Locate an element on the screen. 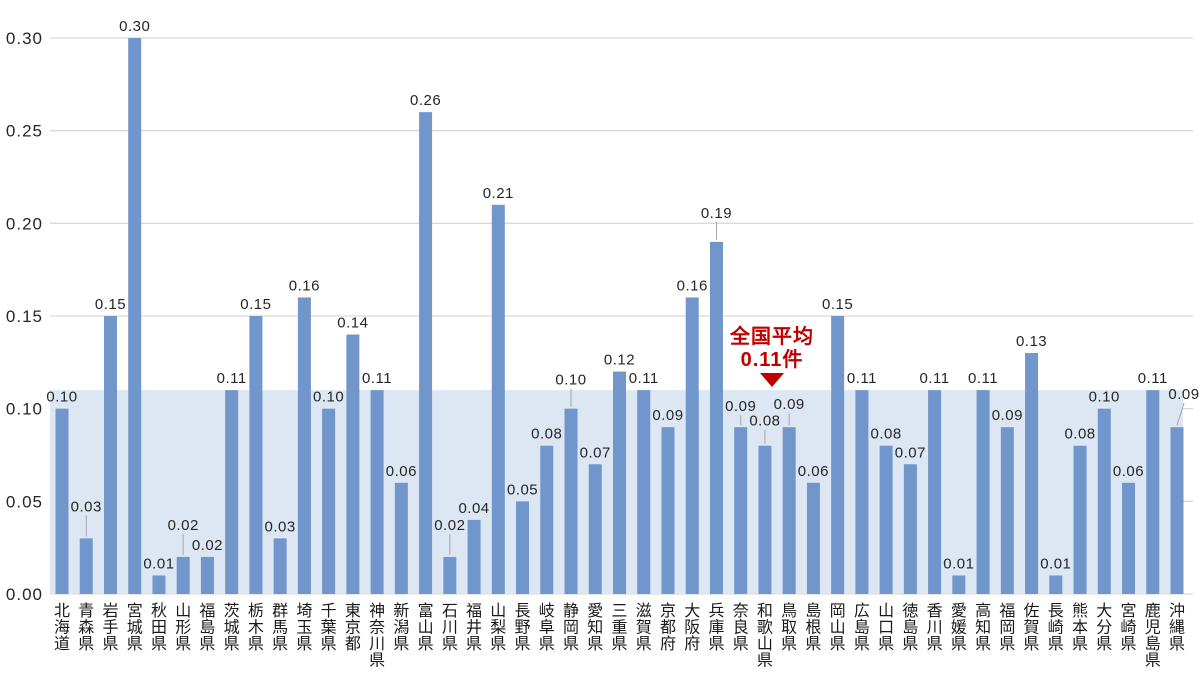 Image resolution: width=1200 pixels, height=687 pixels. x-tick-label: 静岡県 is located at coordinates (571, 627).